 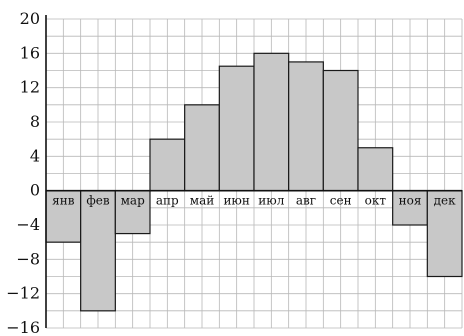 I want to click on category-label: мар, so click(x=133, y=201).